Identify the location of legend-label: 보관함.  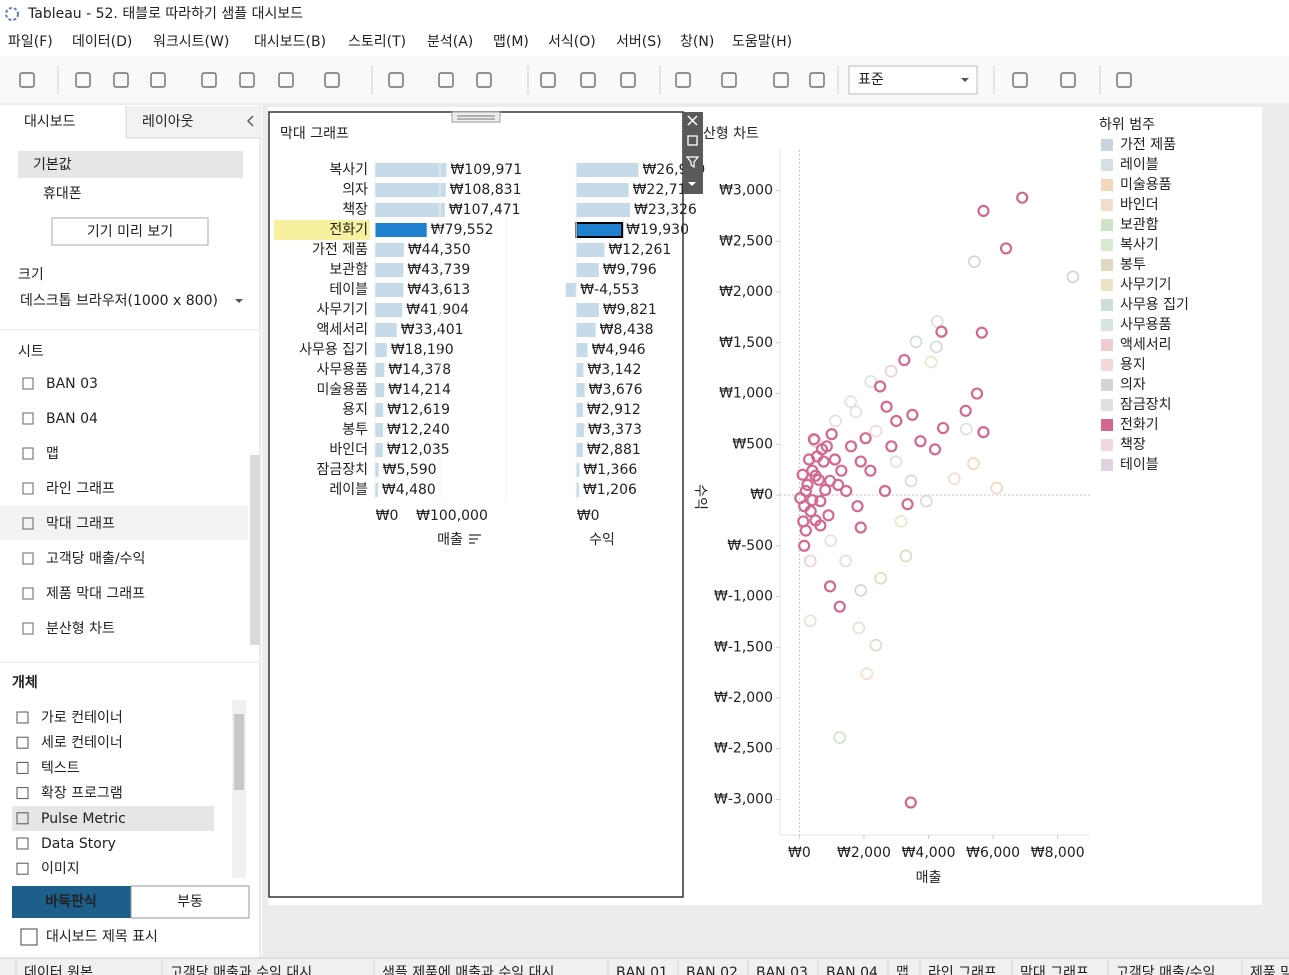
(1139, 225).